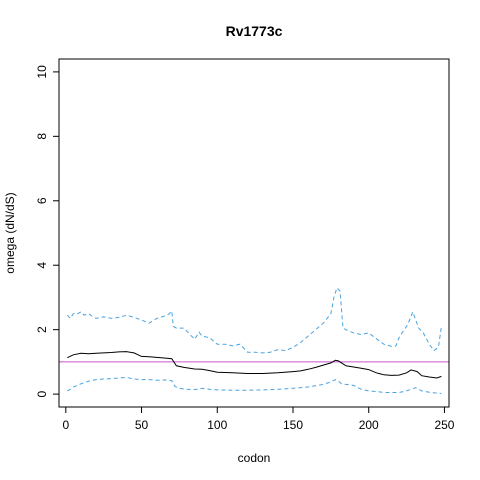  Describe the element at coordinates (42, 136) in the screenshot. I see `y-tick-label: 8` at that location.